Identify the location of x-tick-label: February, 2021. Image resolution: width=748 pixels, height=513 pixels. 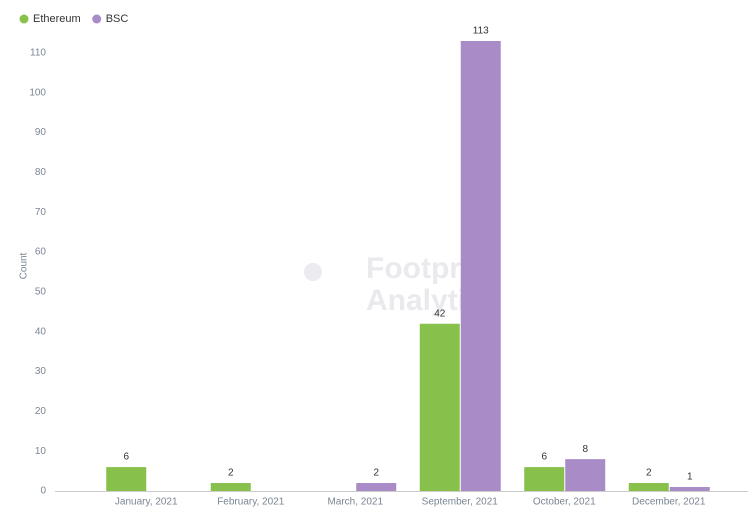
(251, 502).